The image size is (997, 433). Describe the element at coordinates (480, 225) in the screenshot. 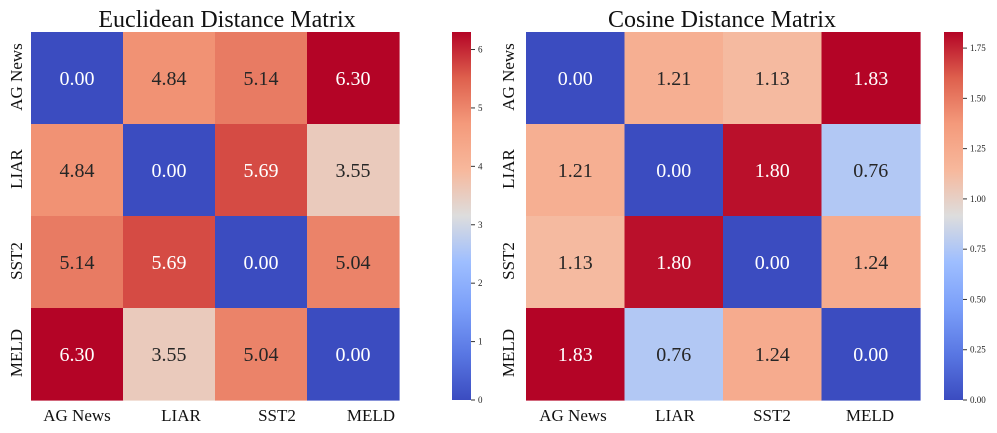

I see `euclidean-colorbar-tick-label: 3` at that location.